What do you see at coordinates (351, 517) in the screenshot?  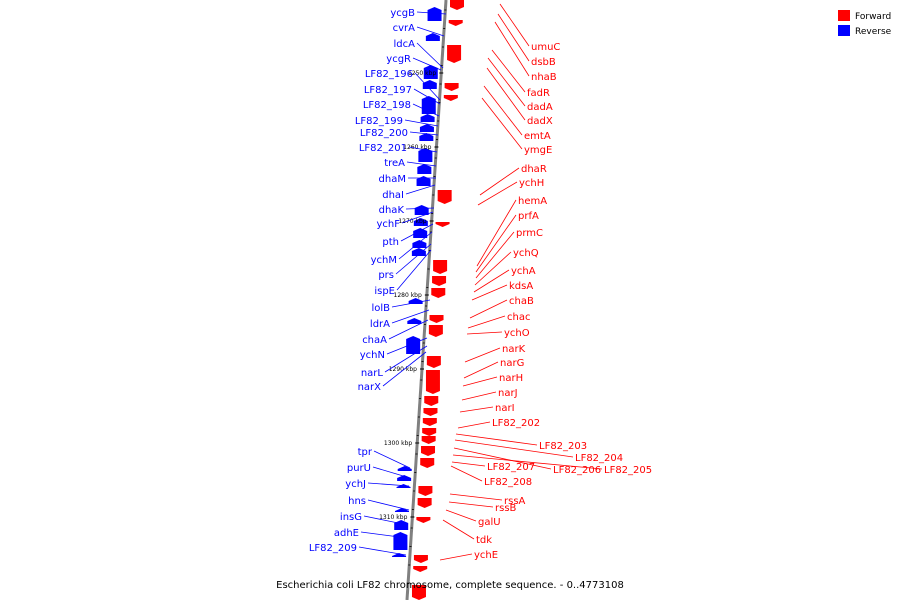 I see `gene-label-insG: insG` at bounding box center [351, 517].